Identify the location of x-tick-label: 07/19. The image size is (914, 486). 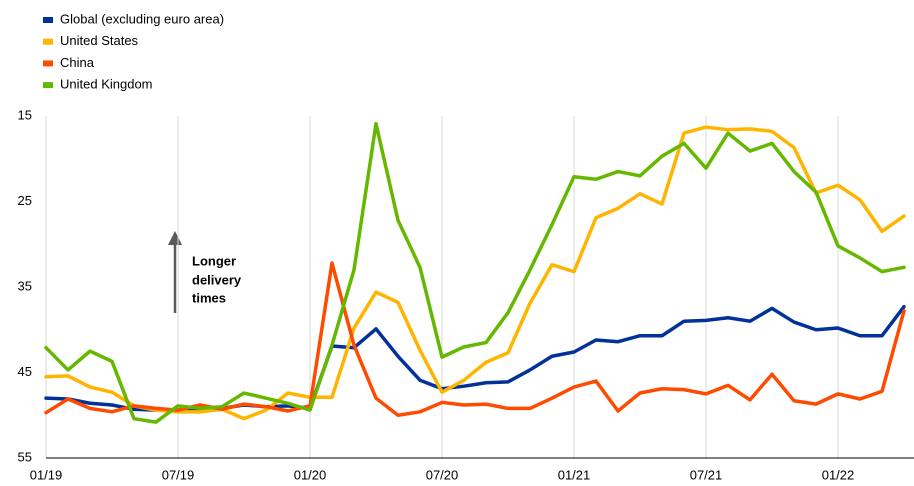
(178, 474).